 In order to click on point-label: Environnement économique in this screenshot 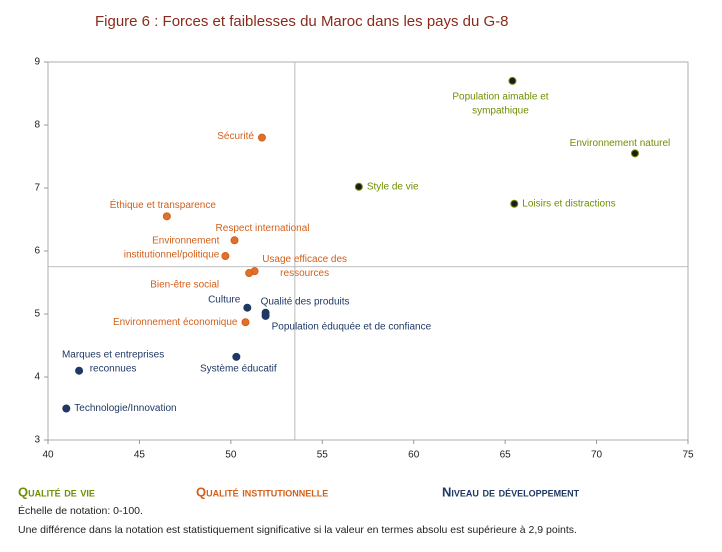, I will do `click(175, 322)`.